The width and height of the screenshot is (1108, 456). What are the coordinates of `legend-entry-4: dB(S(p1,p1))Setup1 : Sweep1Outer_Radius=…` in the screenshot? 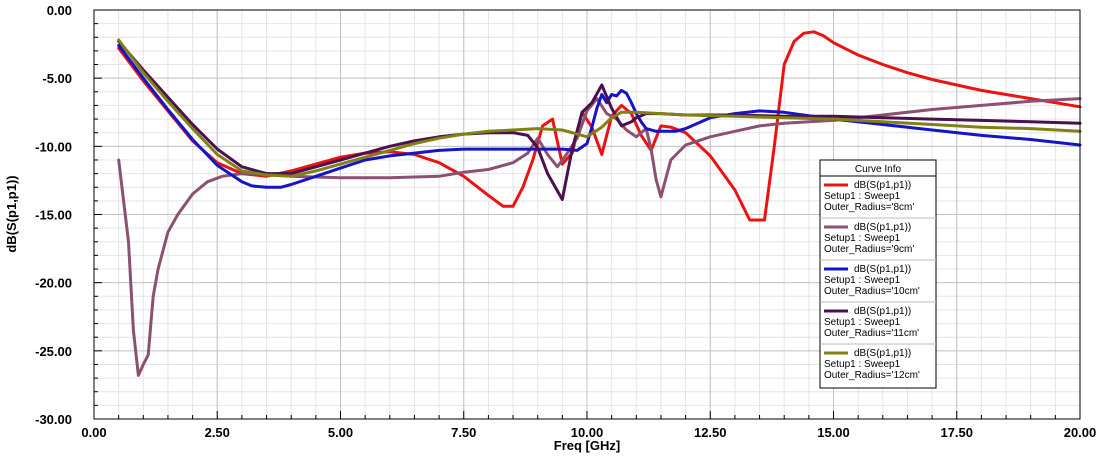 It's located at (878, 320).